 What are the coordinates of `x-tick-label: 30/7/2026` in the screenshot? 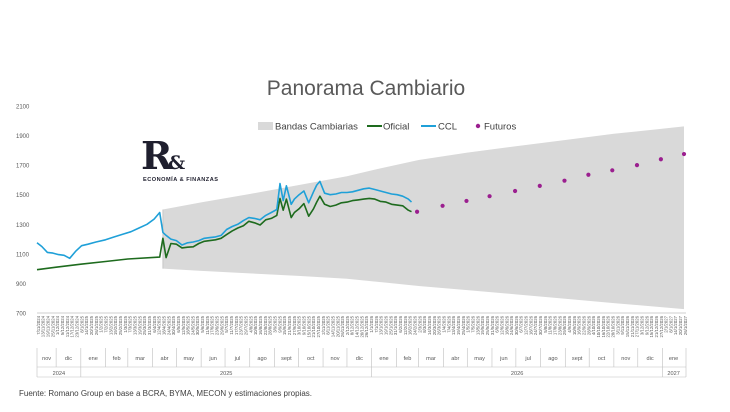 It's located at (540, 325).